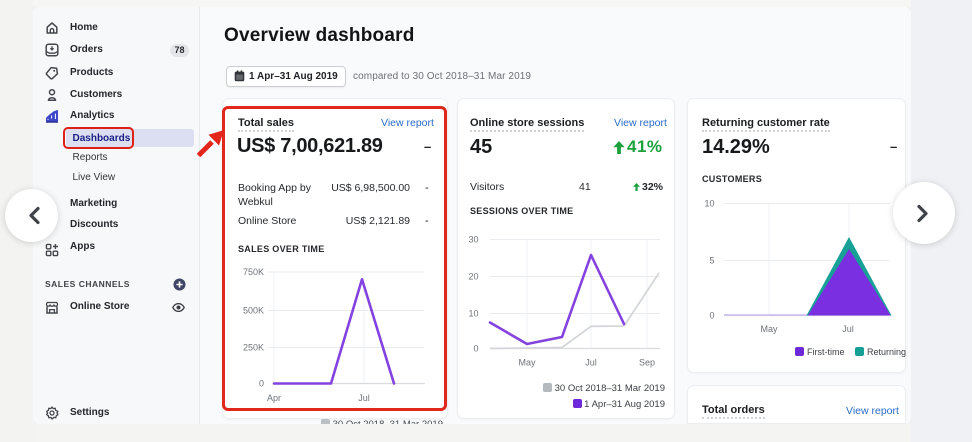  I want to click on svg-text: 750K, so click(253, 272).